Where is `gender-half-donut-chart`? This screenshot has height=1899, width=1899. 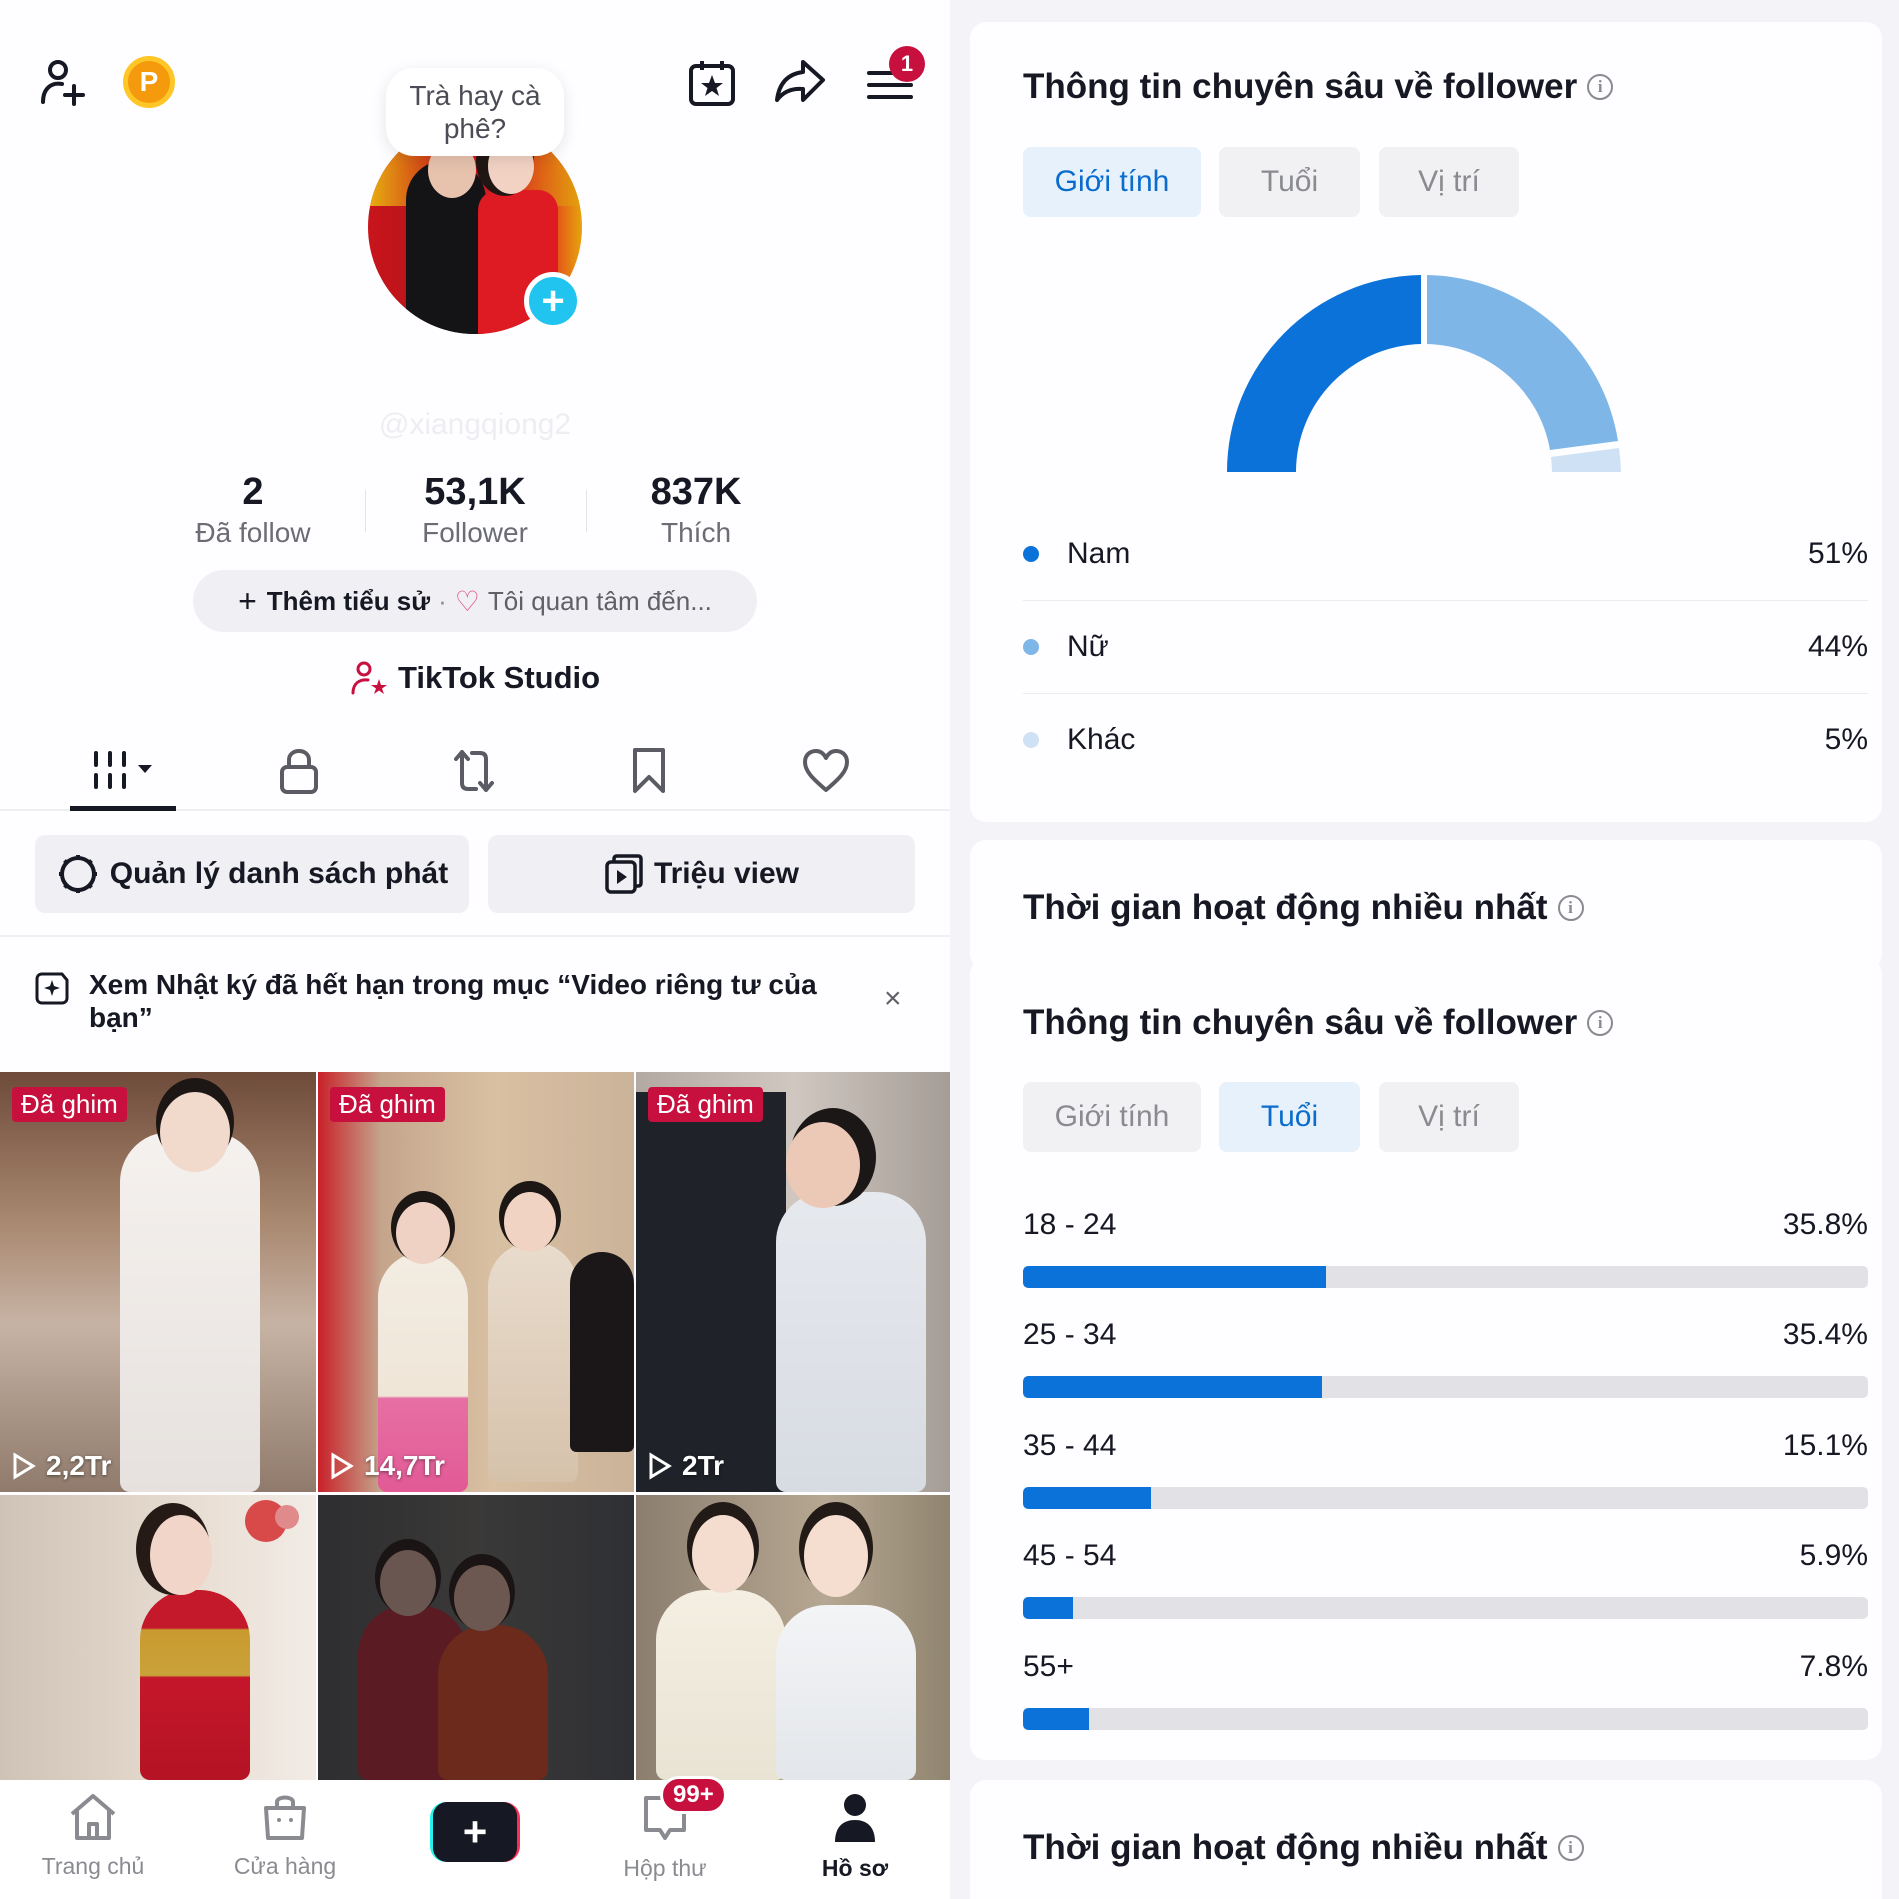 gender-half-donut-chart is located at coordinates (1424, 373).